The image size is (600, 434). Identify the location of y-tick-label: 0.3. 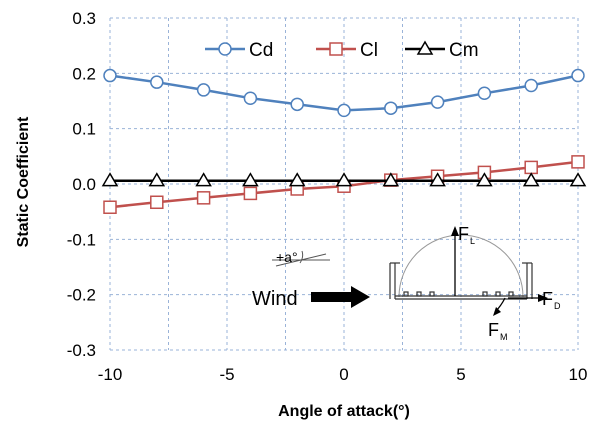
(84, 18).